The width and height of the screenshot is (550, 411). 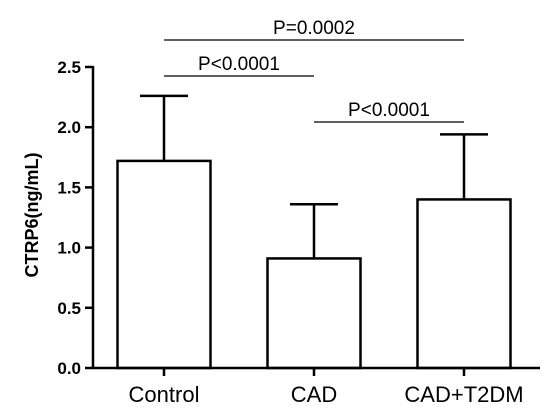 What do you see at coordinates (69, 127) in the screenshot?
I see `y-tick-label-5: 2.0` at bounding box center [69, 127].